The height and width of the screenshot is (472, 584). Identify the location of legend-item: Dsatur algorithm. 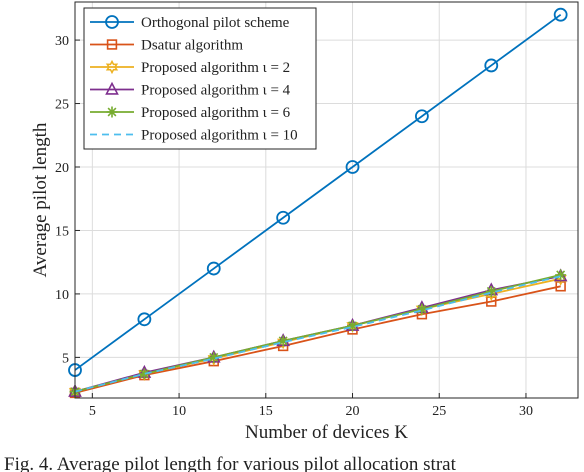
(166, 46).